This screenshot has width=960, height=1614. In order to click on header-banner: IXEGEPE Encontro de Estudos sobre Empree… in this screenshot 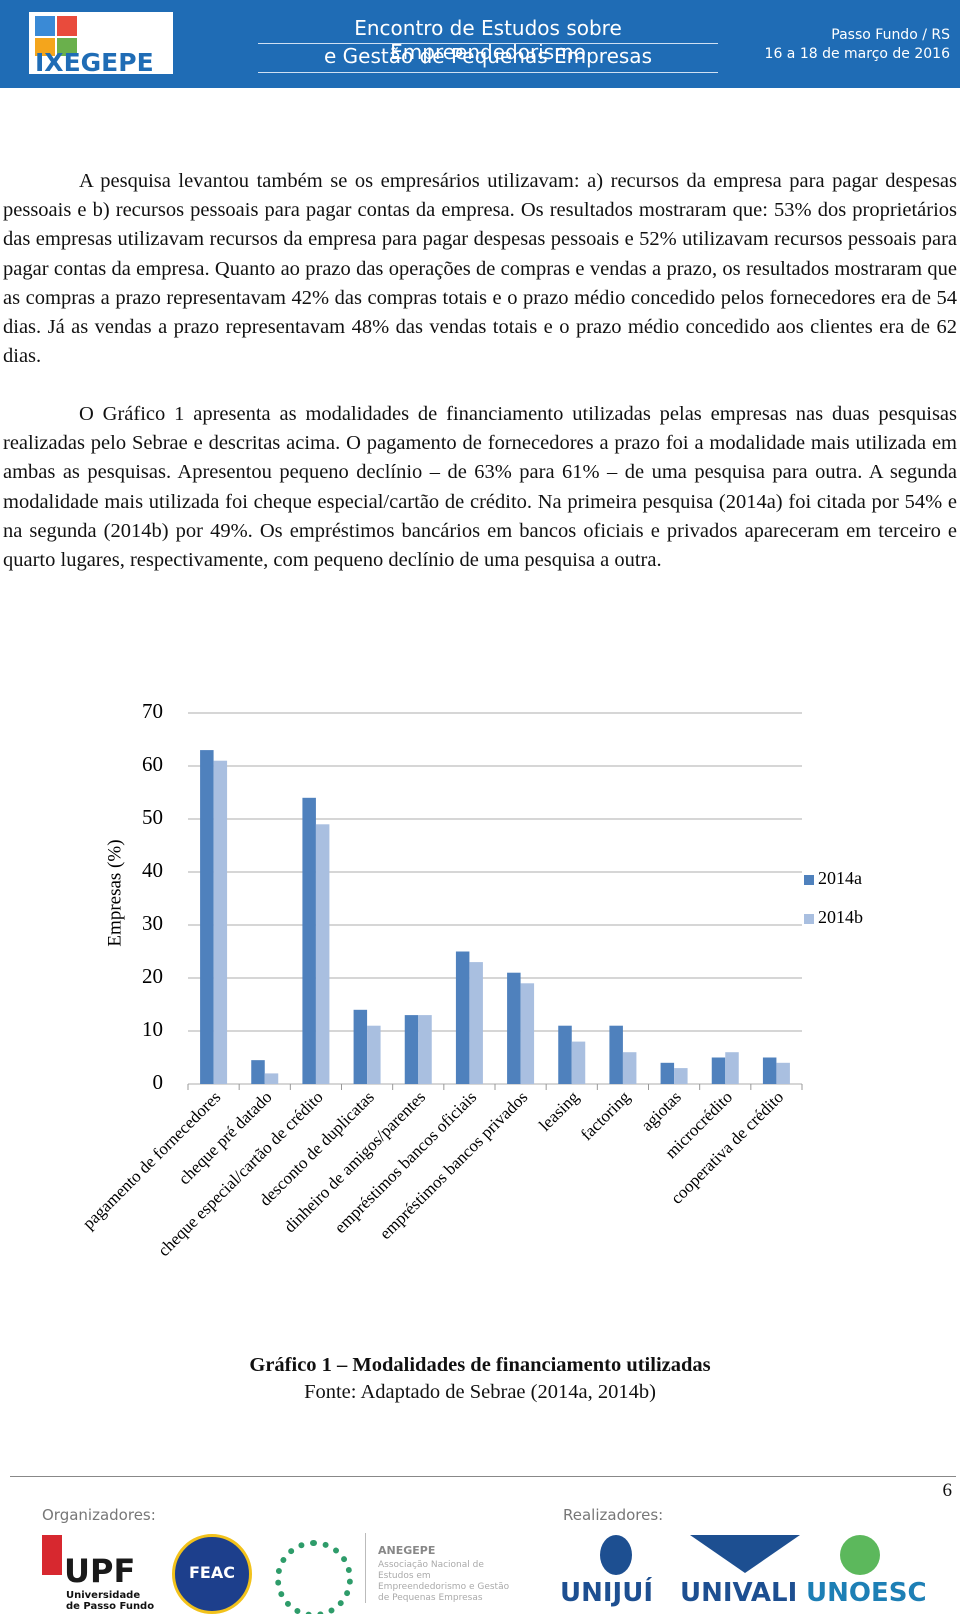, I will do `click(480, 44)`.